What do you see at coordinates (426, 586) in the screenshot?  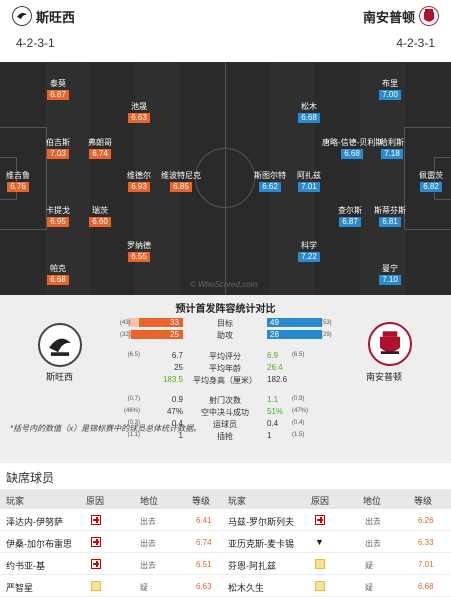 I see `missing-rating: 6.68` at bounding box center [426, 586].